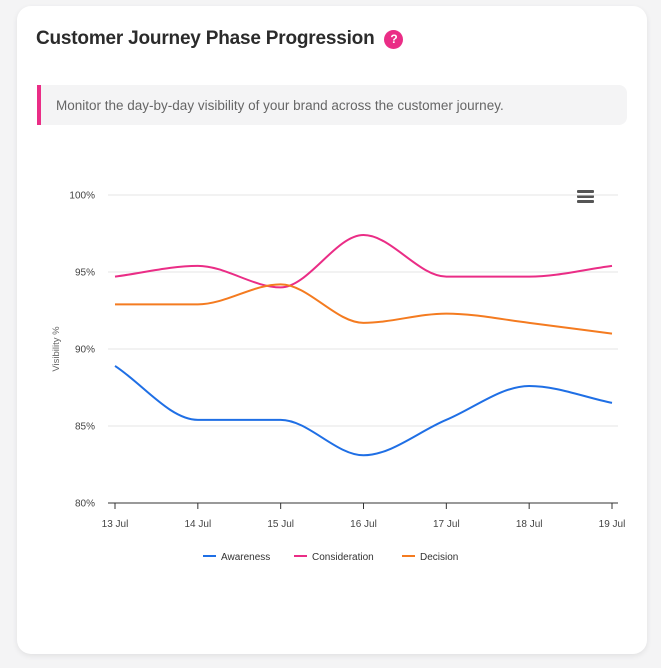 This screenshot has height=668, width=661. I want to click on title-row: Customer Journey Phase Progression ?, so click(220, 39).